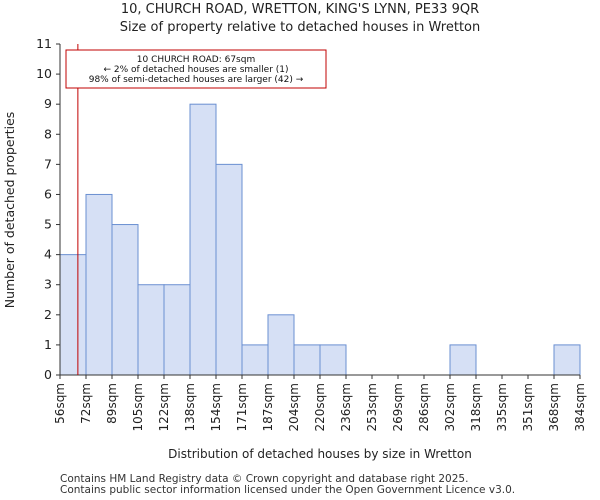  Describe the element at coordinates (450, 407) in the screenshot. I see `x-tick-label: 302sqm` at that location.